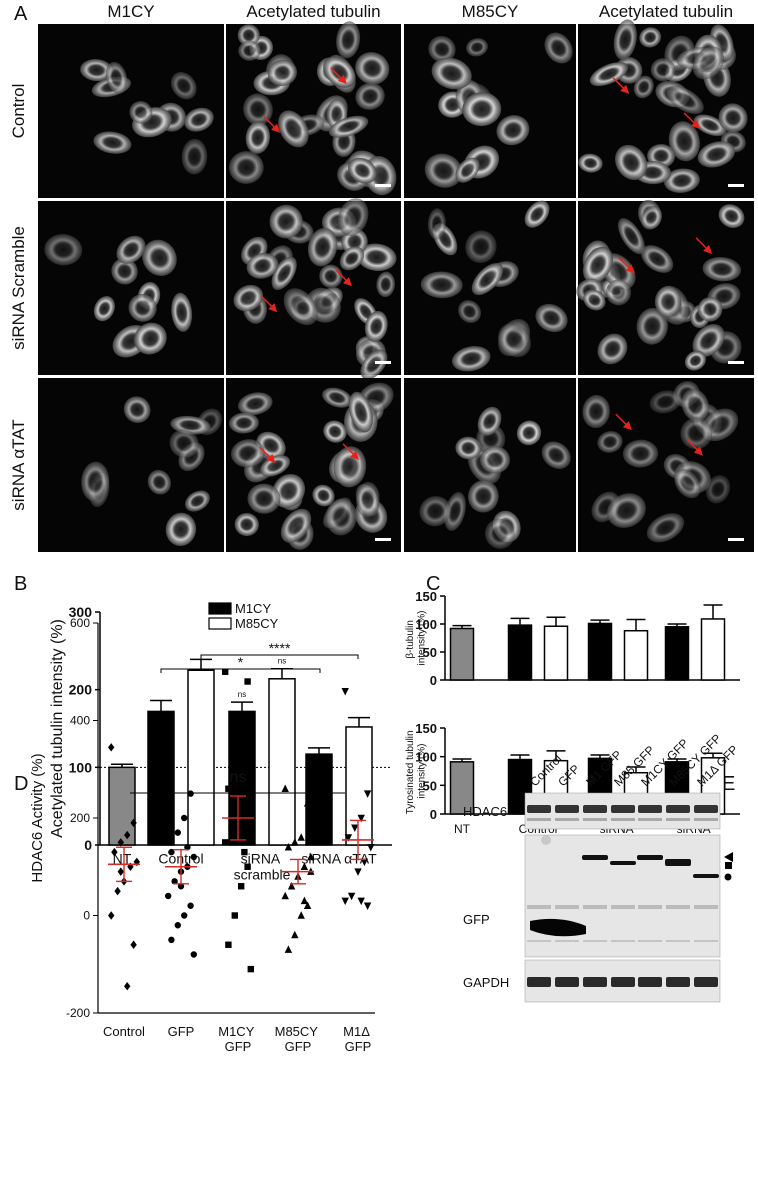 This screenshot has height=1180, width=758. Describe the element at coordinates (416, 771) in the screenshot. I see `y-label-group: Tyrosinated tubulin intensity (%)` at that location.